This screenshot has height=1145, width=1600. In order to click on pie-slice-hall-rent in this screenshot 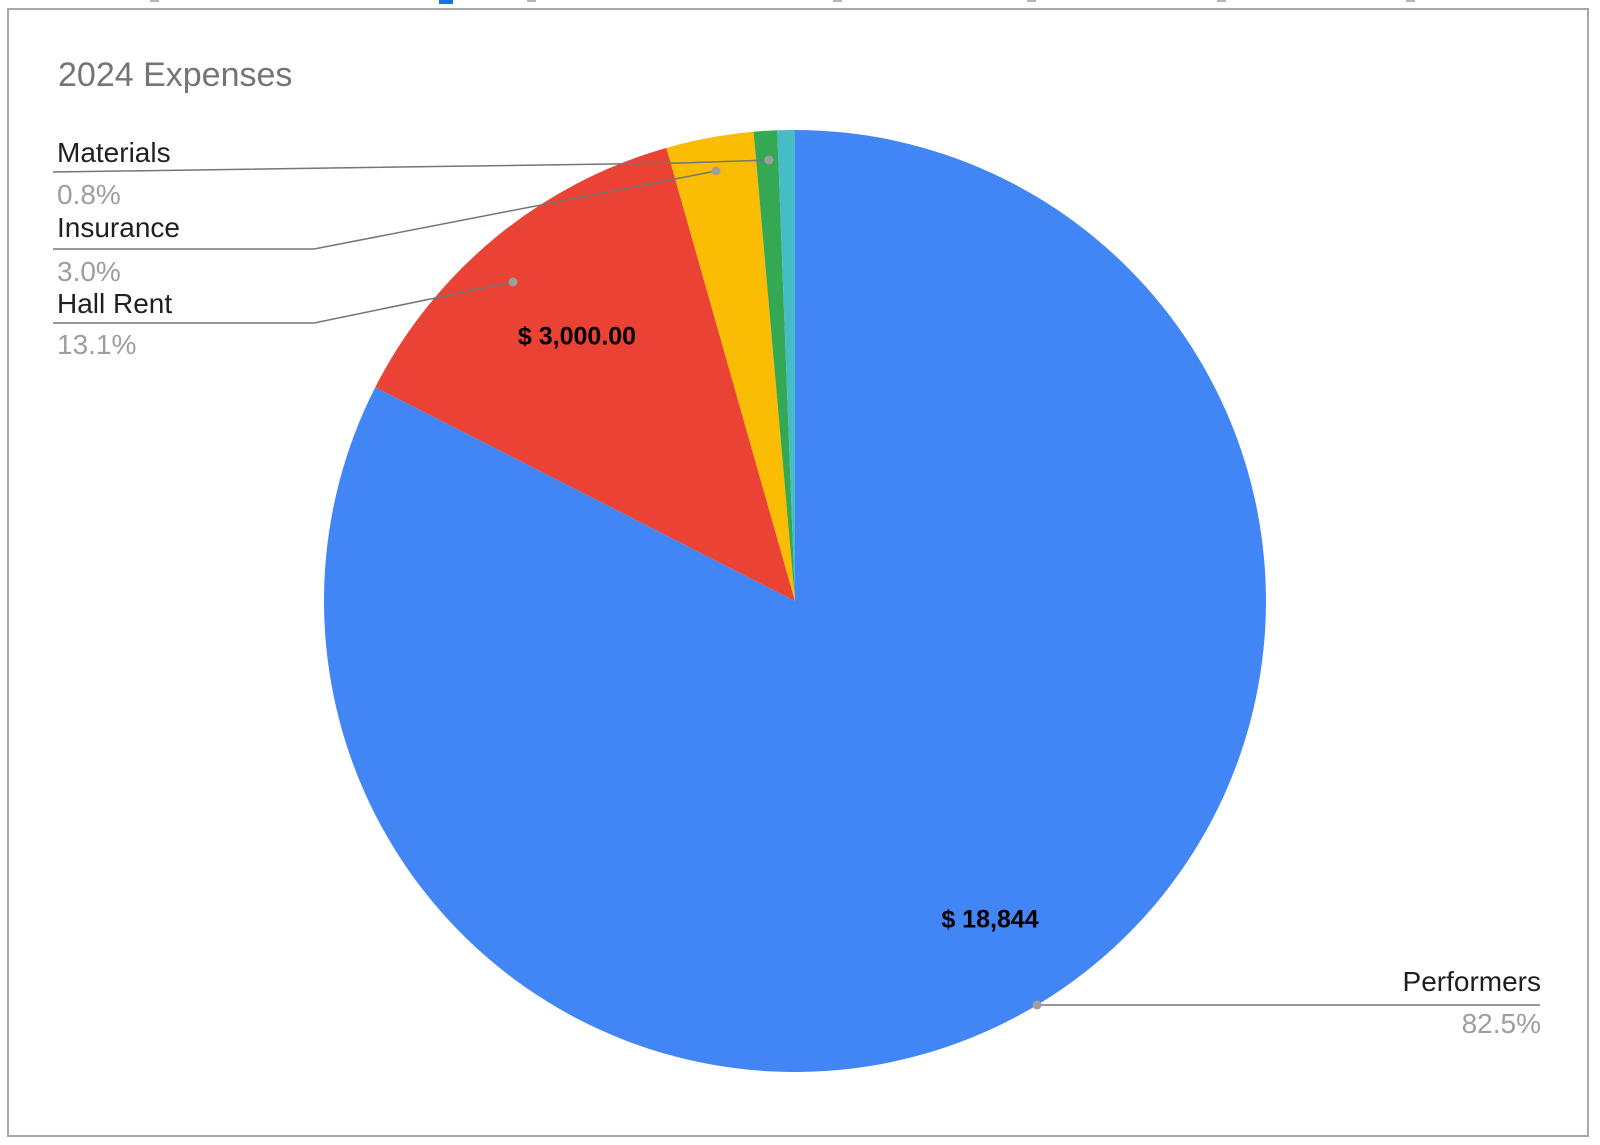, I will do `click(585, 374)`.